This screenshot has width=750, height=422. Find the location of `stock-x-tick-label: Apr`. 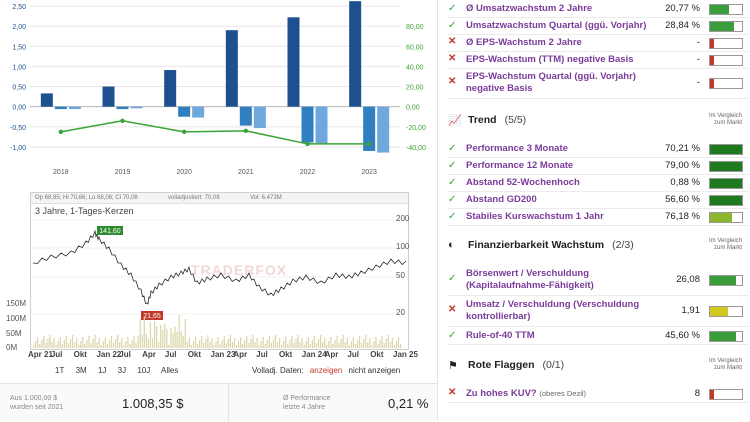

stock-x-tick-label: Apr is located at coordinates (331, 354).